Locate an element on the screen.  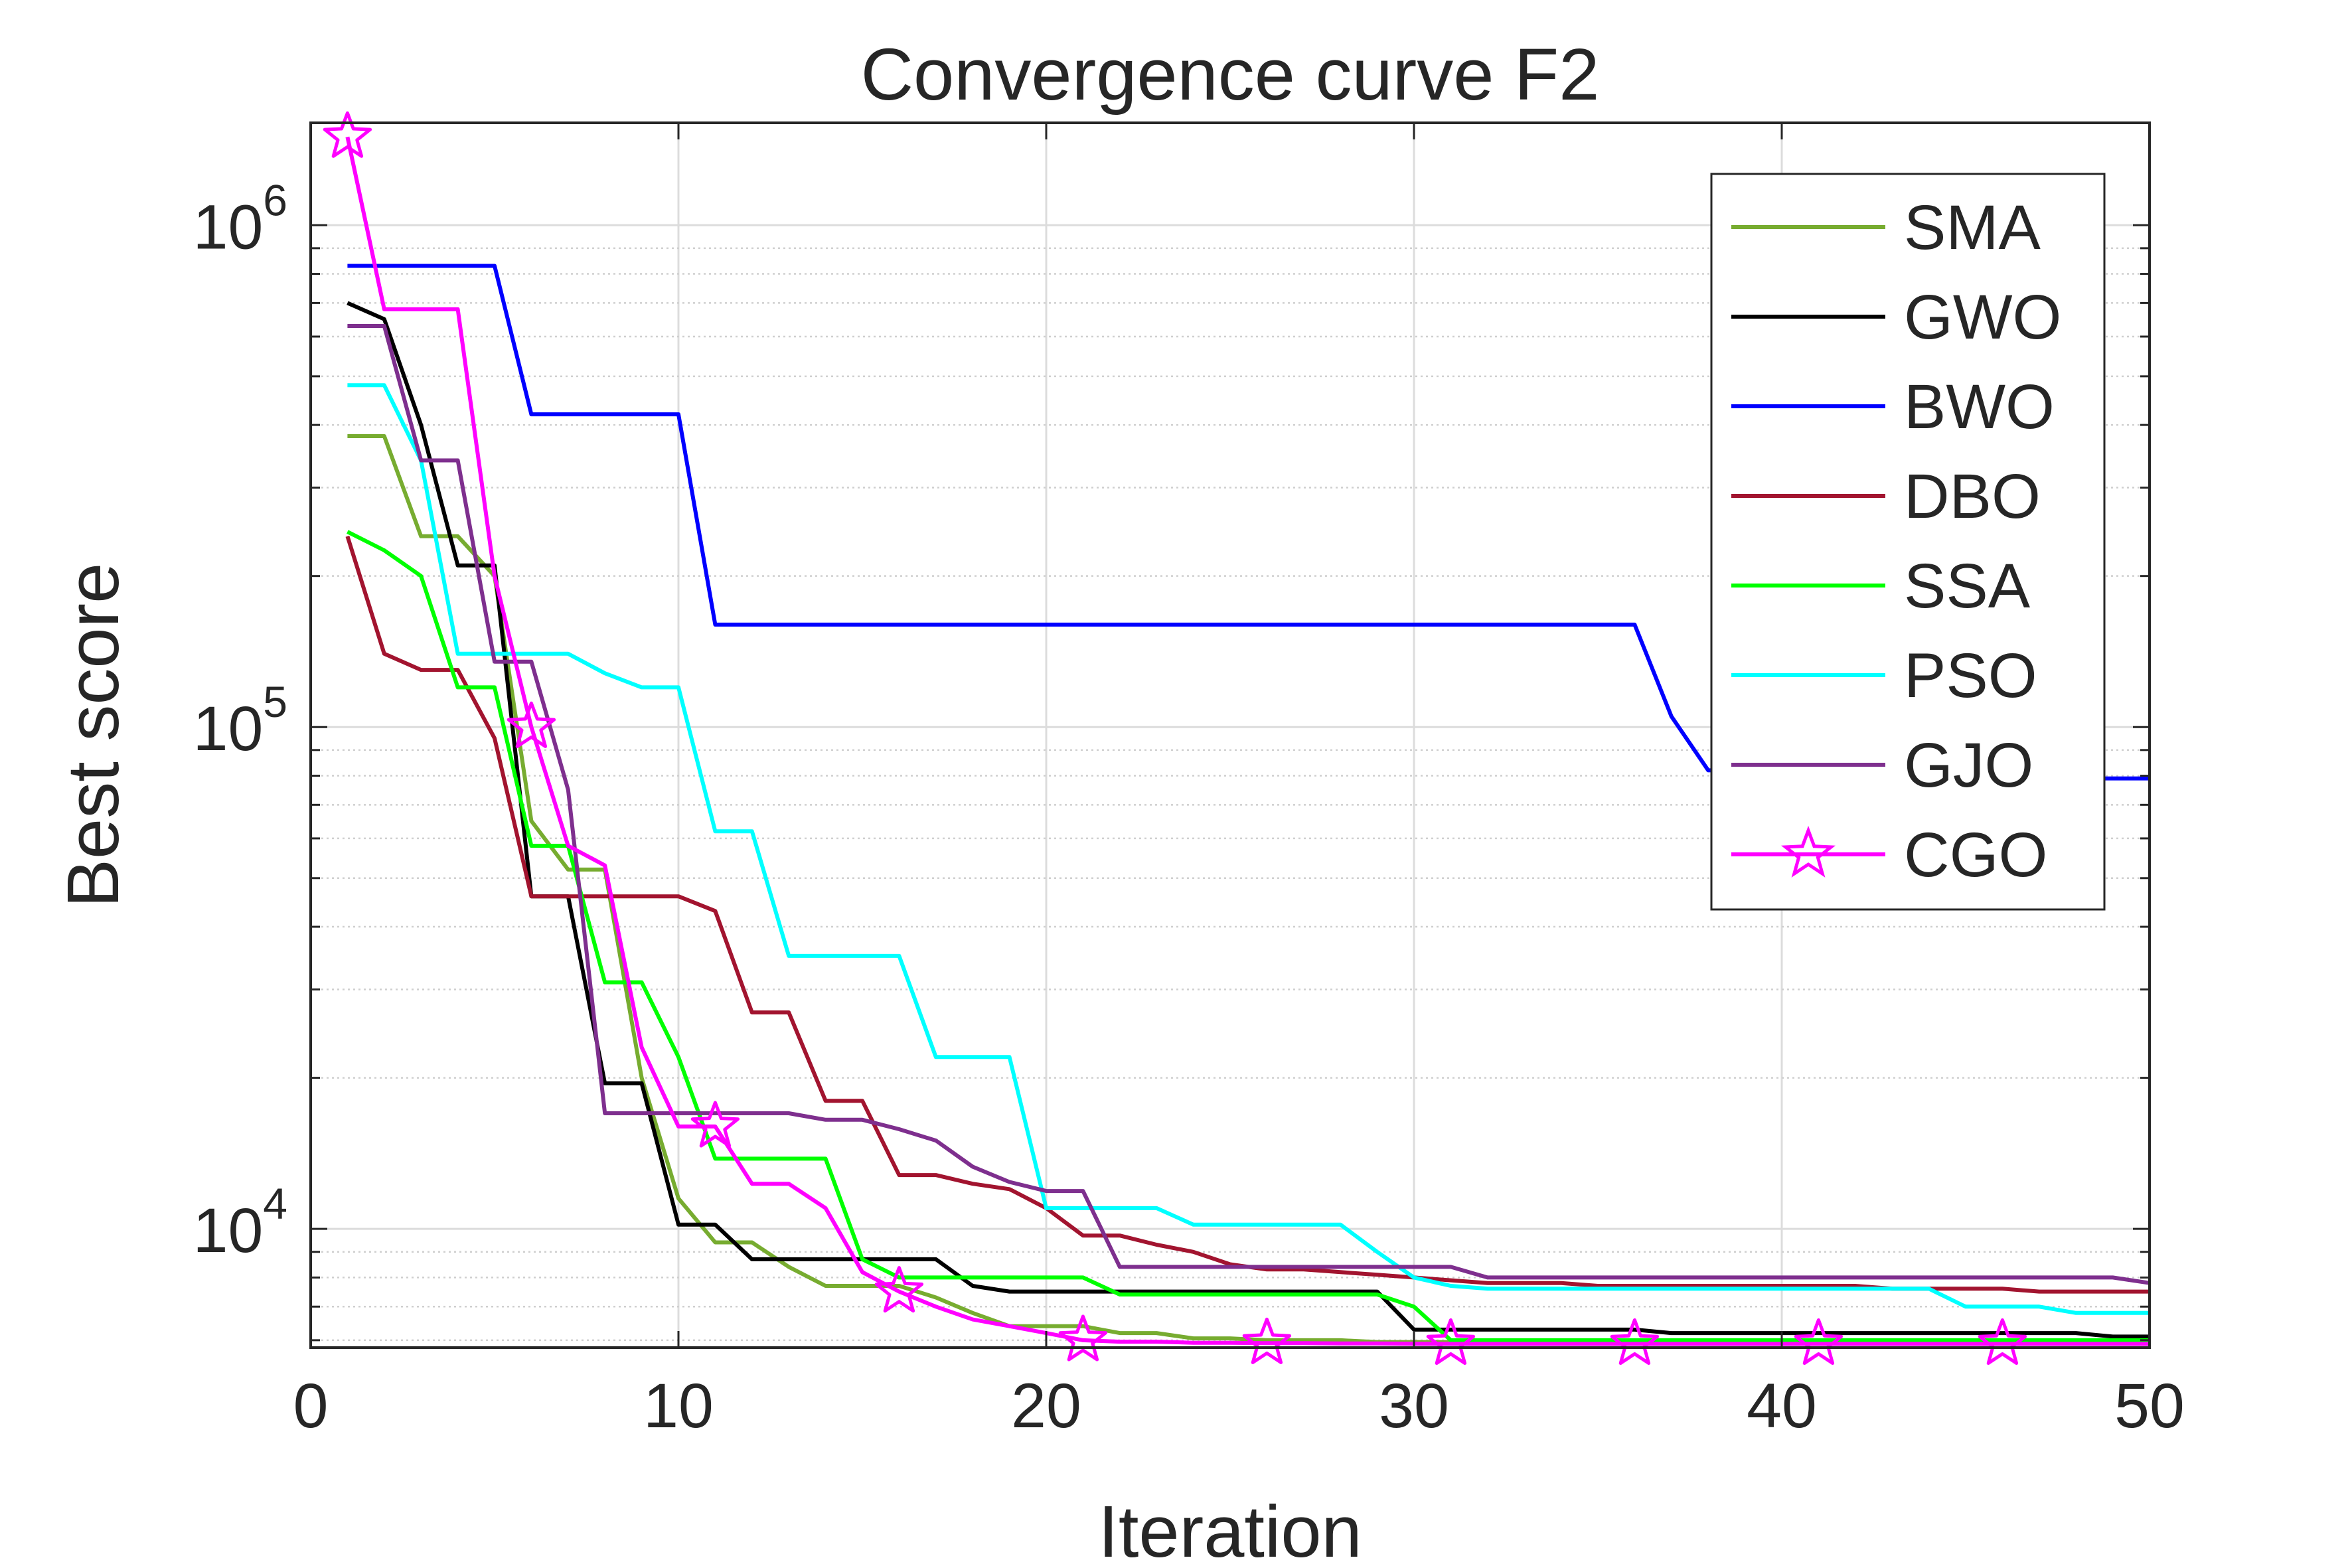
legend-label-pso: PSO is located at coordinates (1971, 676).